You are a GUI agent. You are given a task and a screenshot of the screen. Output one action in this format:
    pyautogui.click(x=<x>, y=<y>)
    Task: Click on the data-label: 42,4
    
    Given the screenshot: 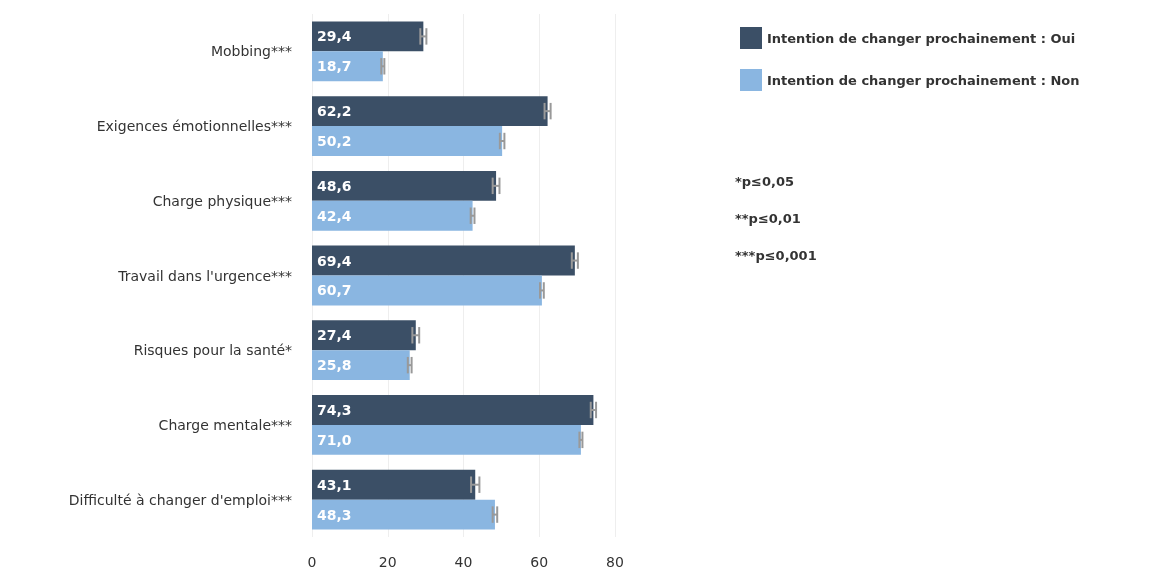 What is the action you would take?
    pyautogui.click(x=334, y=215)
    